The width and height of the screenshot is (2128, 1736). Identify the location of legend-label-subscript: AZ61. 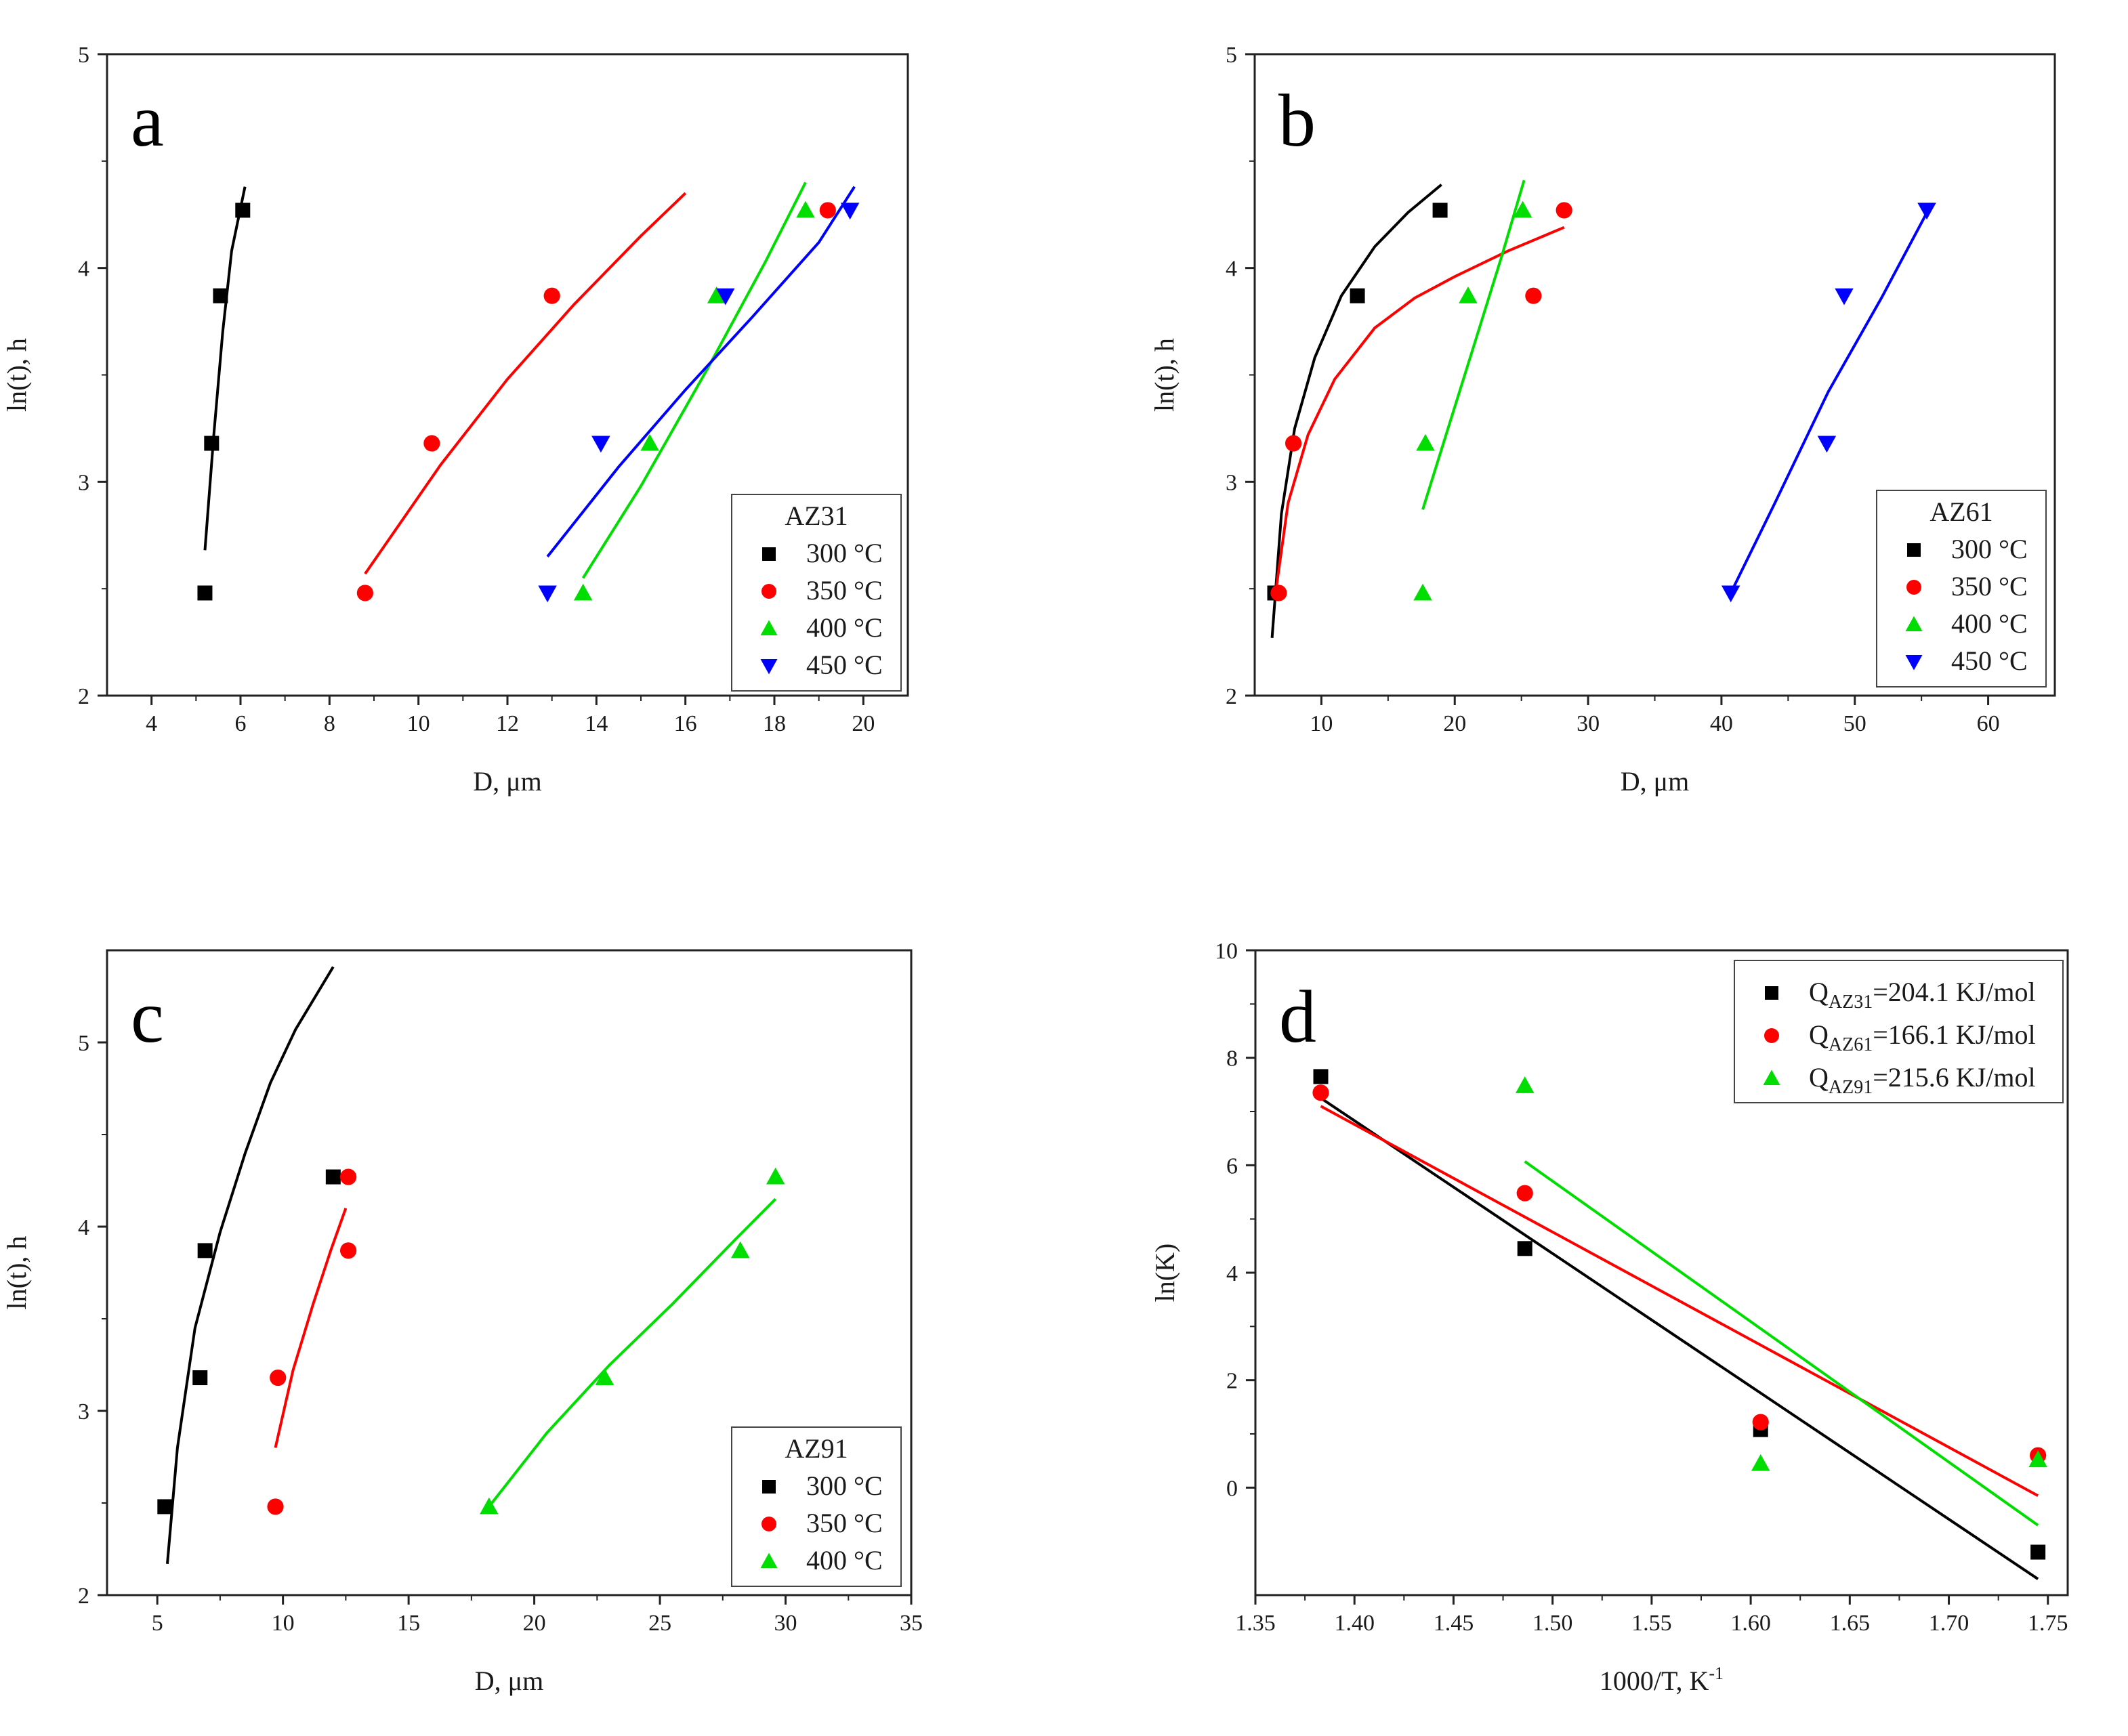
(1851, 1044).